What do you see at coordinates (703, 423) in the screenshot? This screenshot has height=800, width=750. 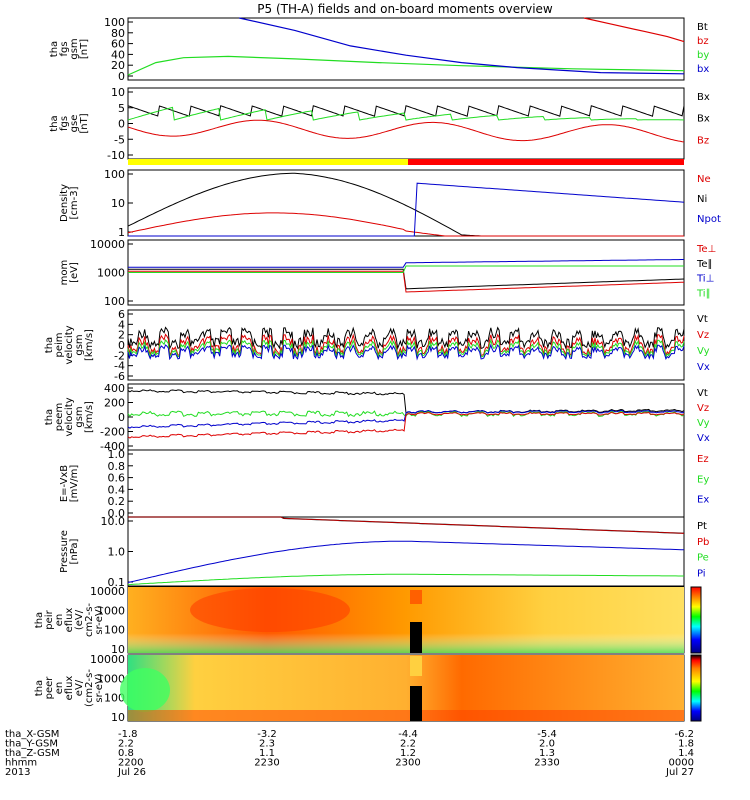 I see `legend-Vy: Vy` at bounding box center [703, 423].